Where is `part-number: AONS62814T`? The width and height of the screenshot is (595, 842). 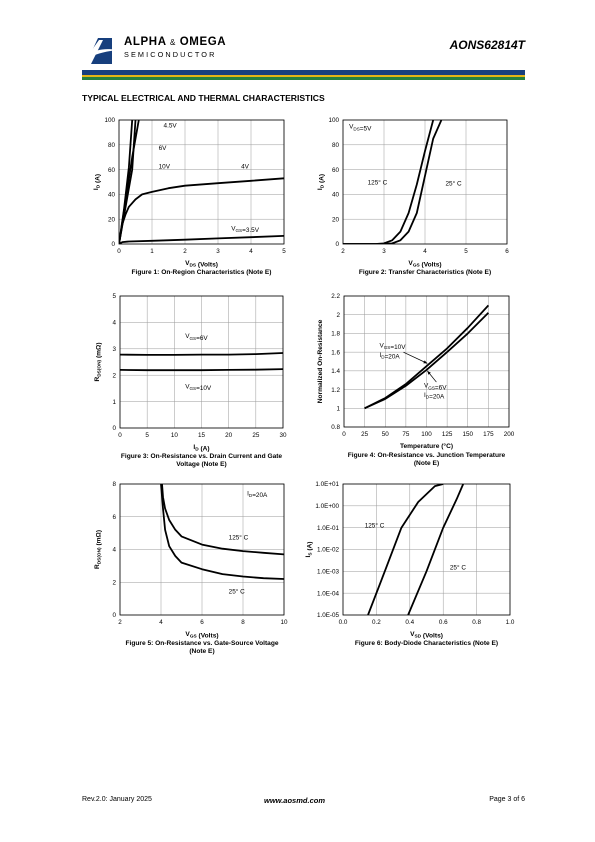 part-number: AONS62814T is located at coordinates (487, 45).